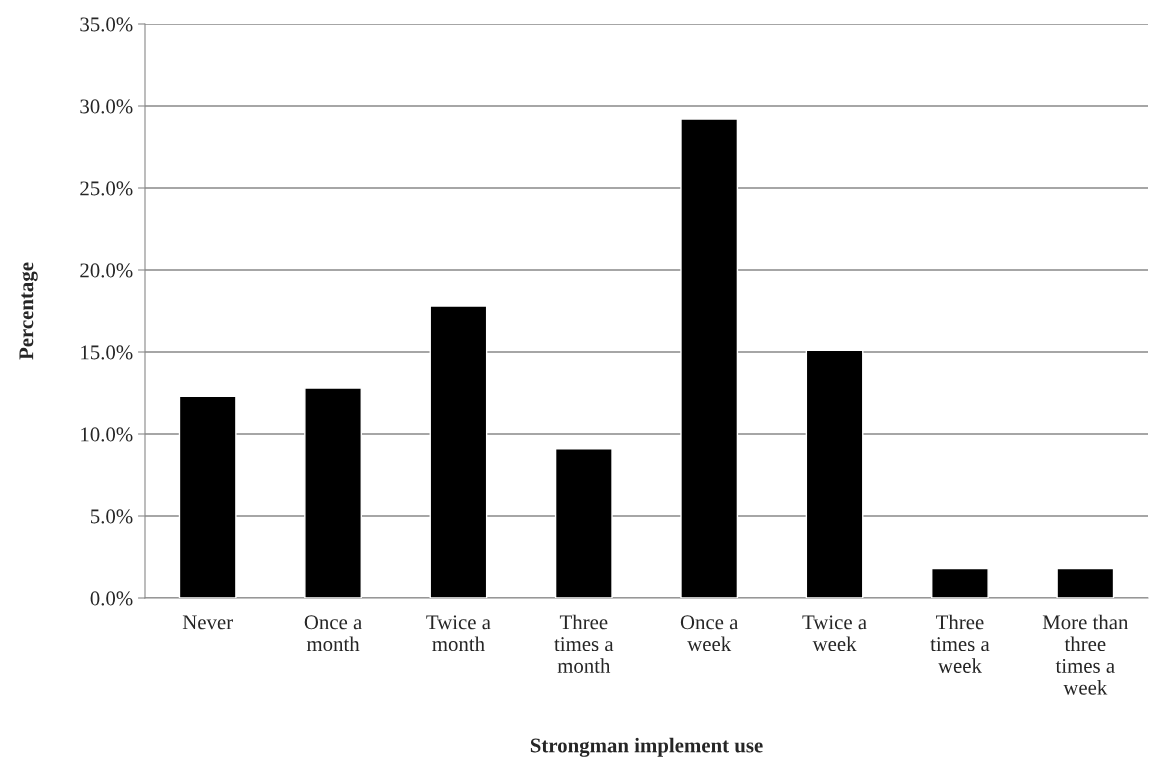 The width and height of the screenshot is (1162, 766). I want to click on y-tick-label: 0.0%, so click(111, 598).